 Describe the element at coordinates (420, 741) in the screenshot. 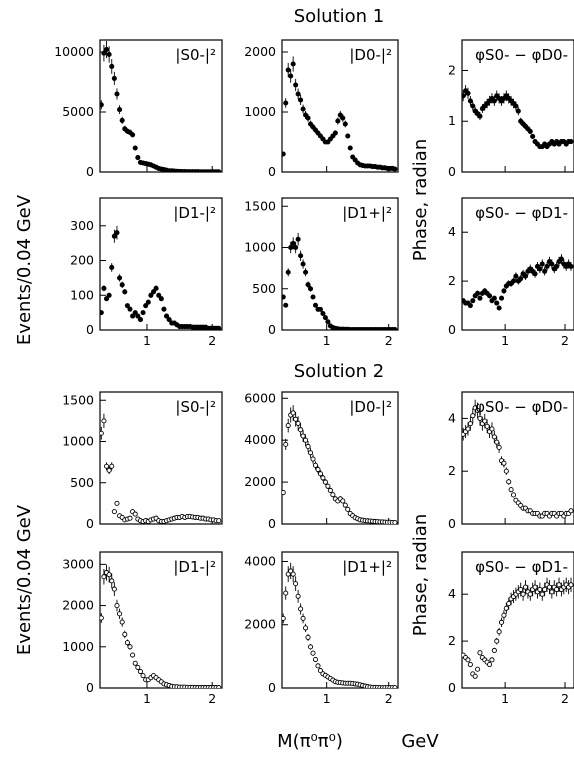

I see `mass-xunit: GeV` at that location.